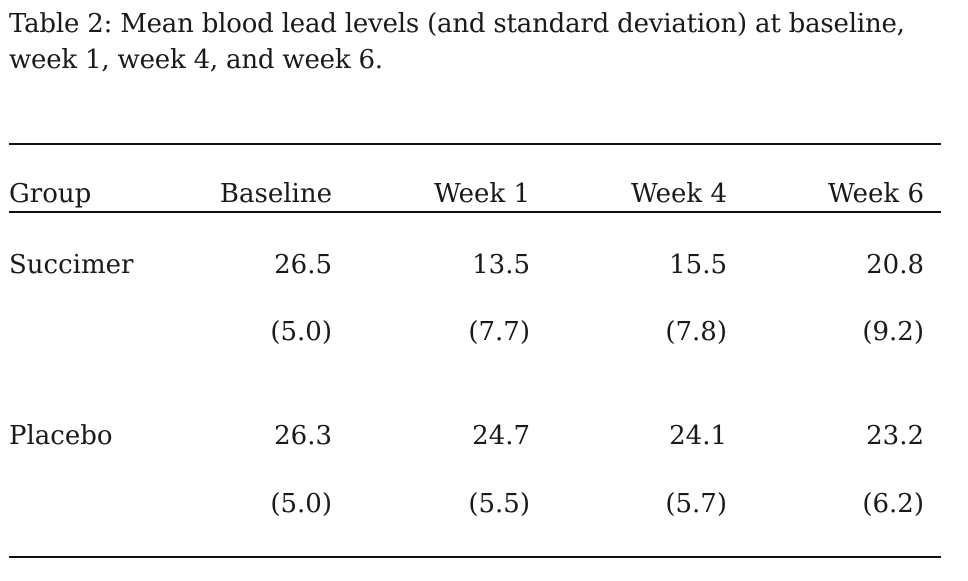  What do you see at coordinates (275, 194) in the screenshot?
I see `header-baseline: Baseline` at bounding box center [275, 194].